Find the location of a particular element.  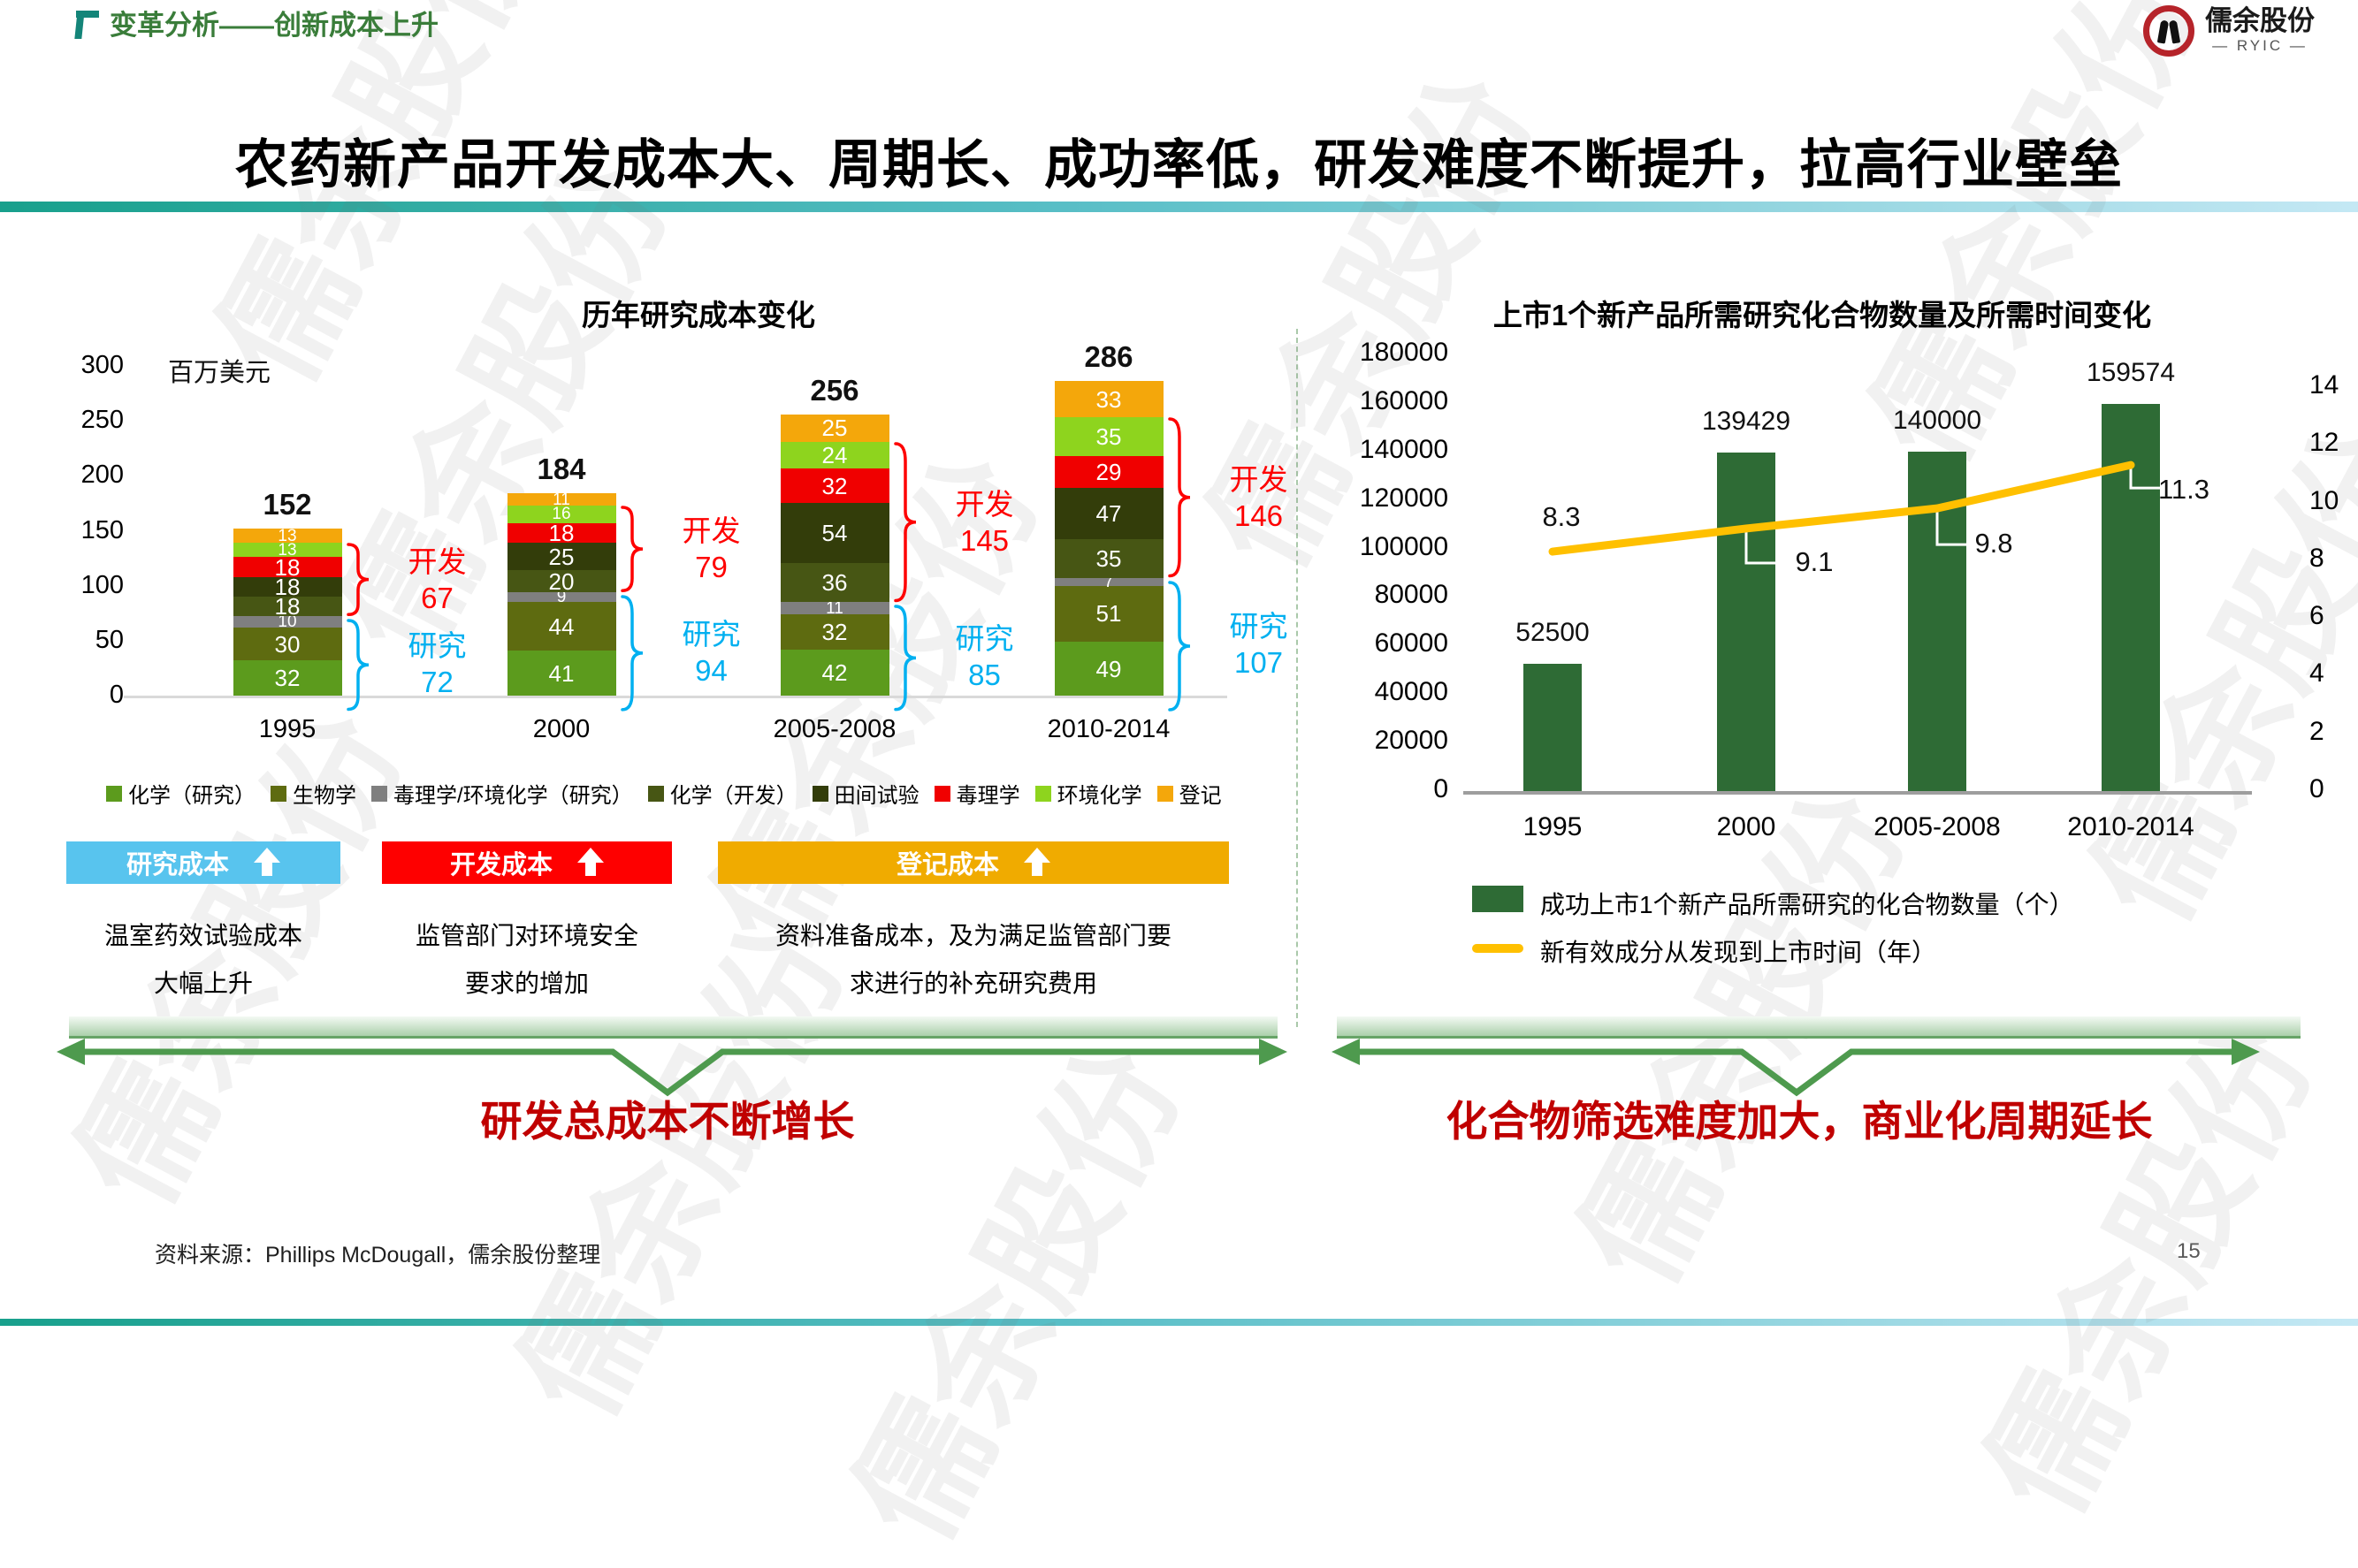

legend-item: 登记 is located at coordinates (1189, 794).